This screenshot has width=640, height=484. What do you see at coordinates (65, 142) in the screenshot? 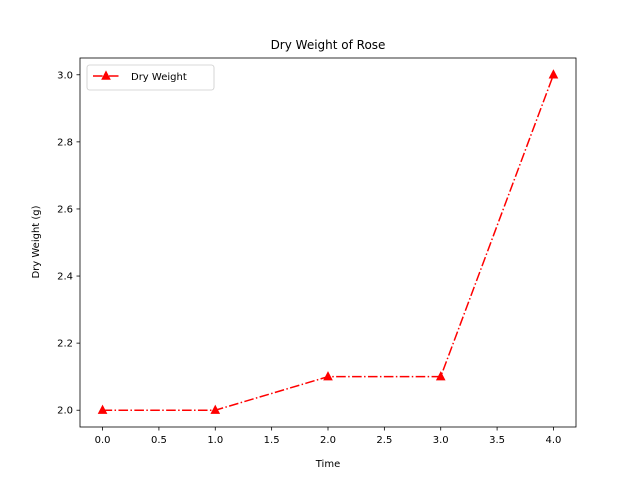
I see `y-tick-label: 2.8` at bounding box center [65, 142].